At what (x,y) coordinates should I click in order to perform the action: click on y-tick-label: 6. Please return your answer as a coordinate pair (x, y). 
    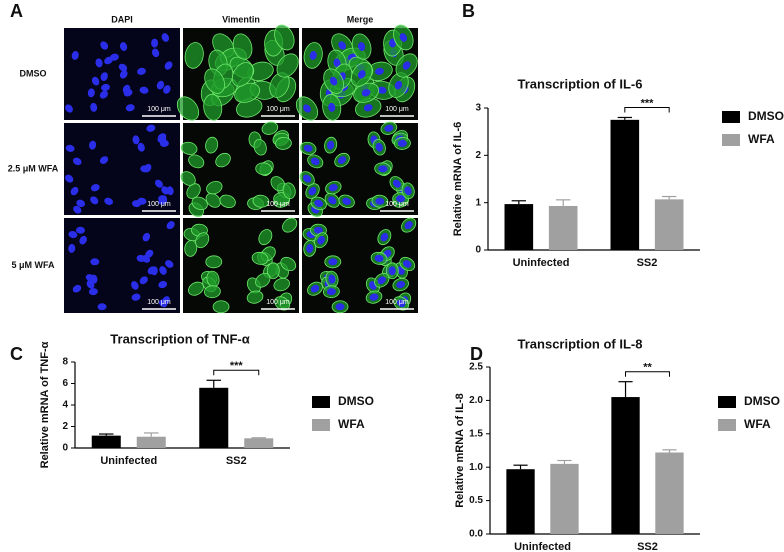
    Looking at the image, I should click on (65, 383).